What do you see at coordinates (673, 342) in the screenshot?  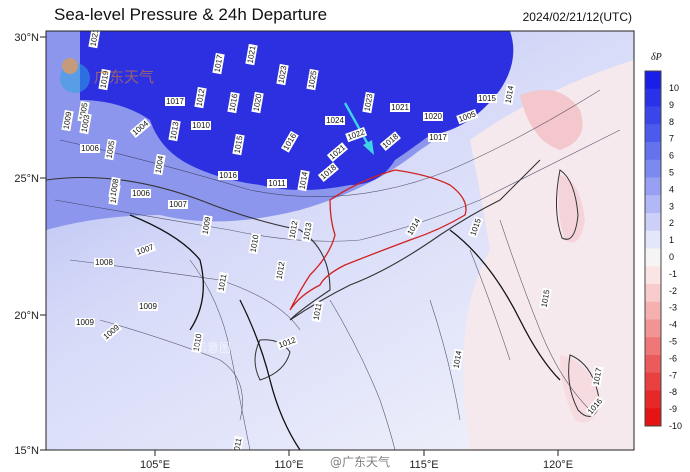 I see `colorbar-tick-label: -5` at bounding box center [673, 342].